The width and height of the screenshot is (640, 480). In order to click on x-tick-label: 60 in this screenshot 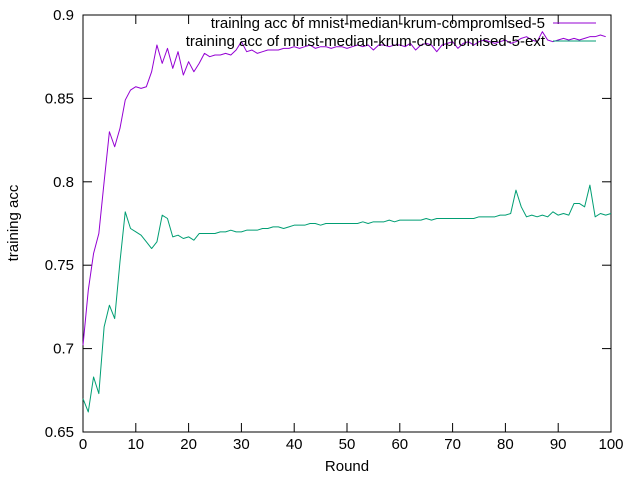, I will do `click(399, 444)`.